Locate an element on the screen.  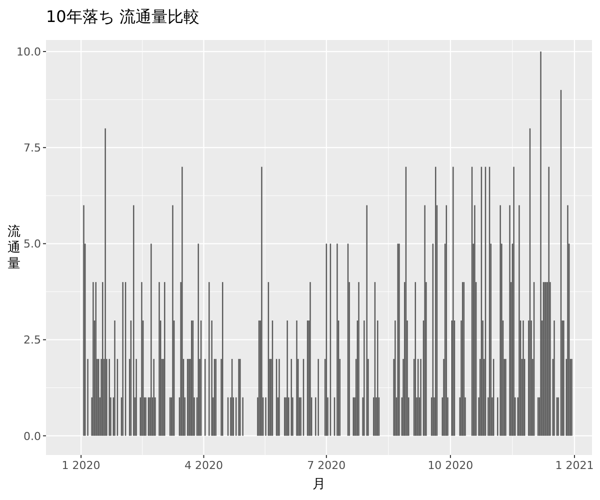
y-tick-label: 10.0 is located at coordinates (28, 52).